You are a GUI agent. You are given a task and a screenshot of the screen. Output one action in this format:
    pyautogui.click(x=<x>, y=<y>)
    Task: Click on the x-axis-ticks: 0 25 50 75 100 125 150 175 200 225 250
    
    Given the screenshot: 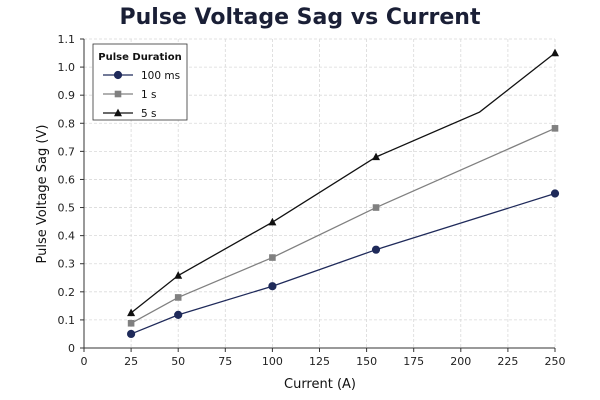 What is the action you would take?
    pyautogui.click(x=323, y=358)
    